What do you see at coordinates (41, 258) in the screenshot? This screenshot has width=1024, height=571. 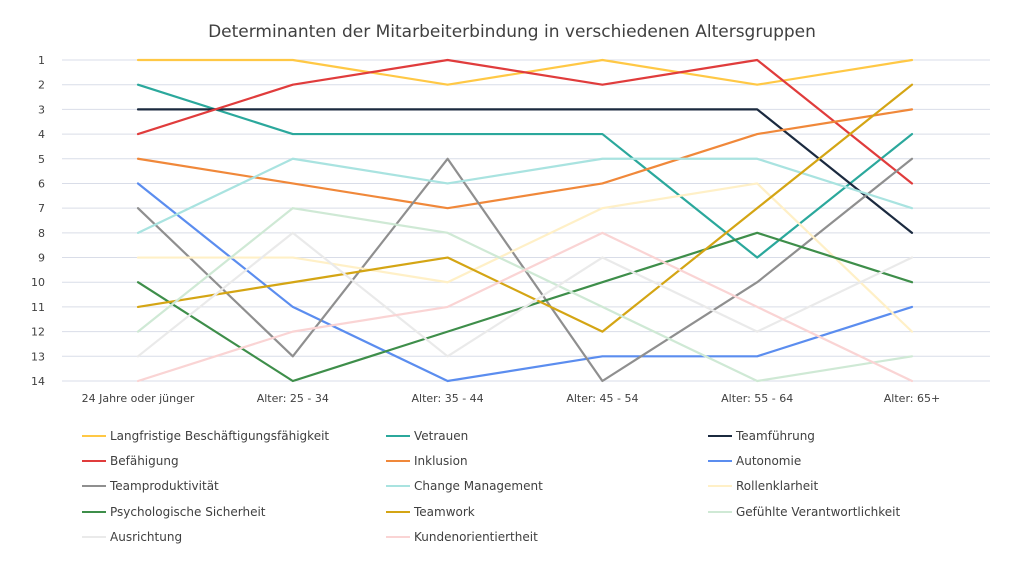 I see `y-tick-label: 9` at bounding box center [41, 258].